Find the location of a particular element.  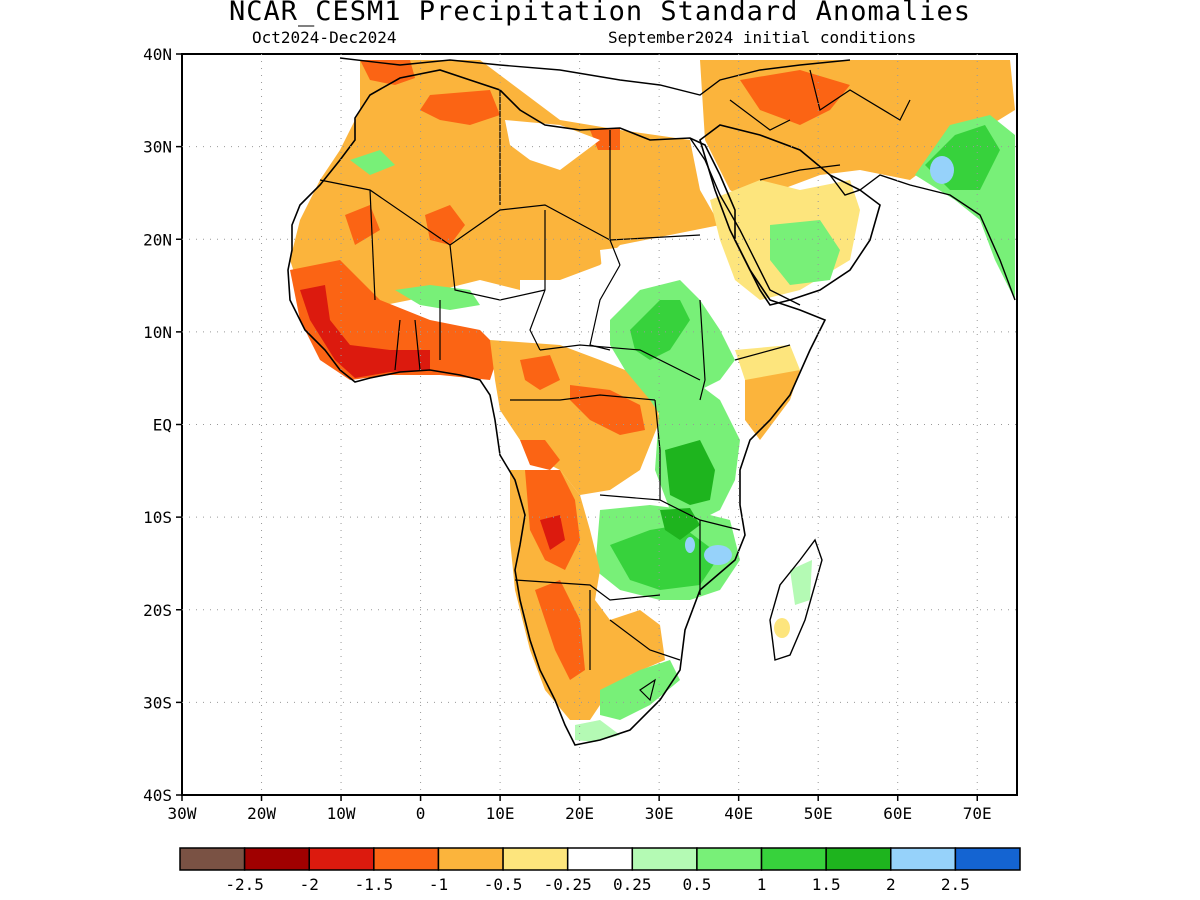

lon-tick-label: 0 is located at coordinates (421, 813).